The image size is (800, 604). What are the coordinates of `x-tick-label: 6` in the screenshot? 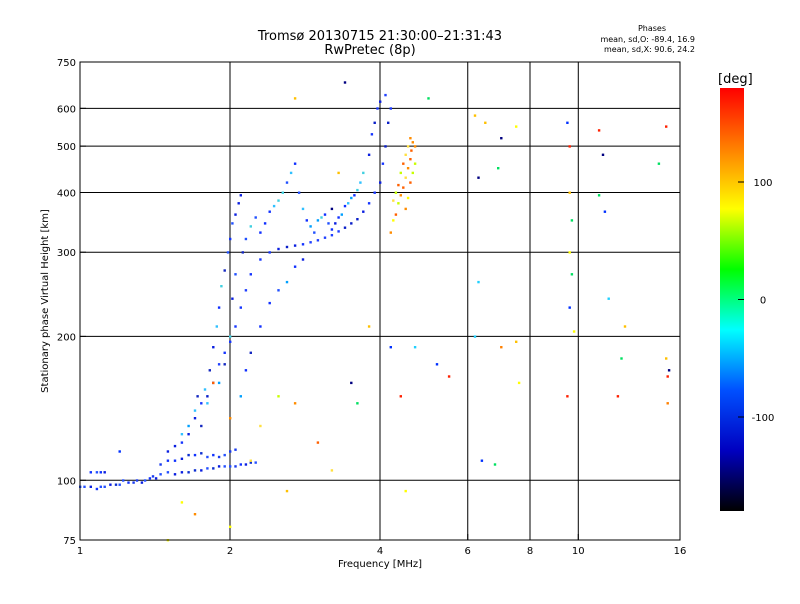 It's located at (468, 551).